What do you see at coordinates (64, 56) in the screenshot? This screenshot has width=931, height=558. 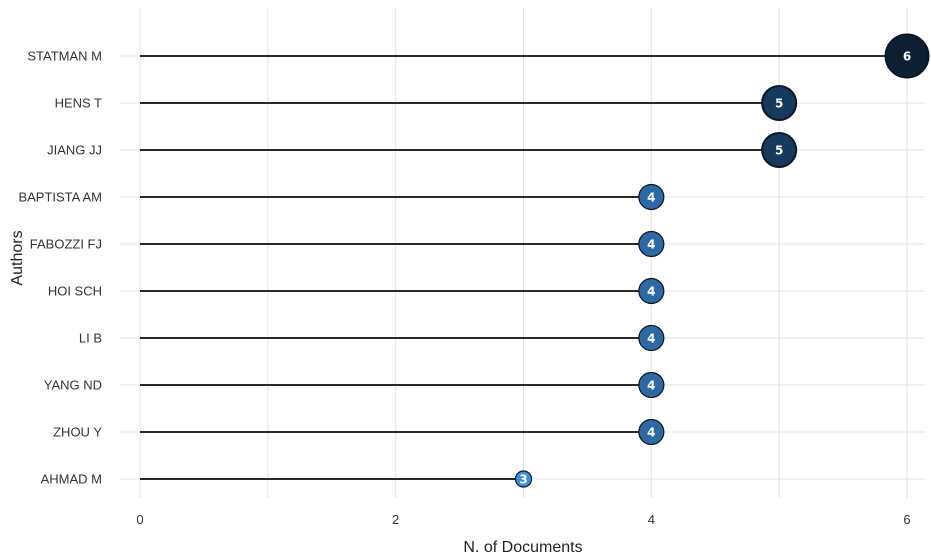 I see `y-tick-label: STATMAN M` at bounding box center [64, 56].